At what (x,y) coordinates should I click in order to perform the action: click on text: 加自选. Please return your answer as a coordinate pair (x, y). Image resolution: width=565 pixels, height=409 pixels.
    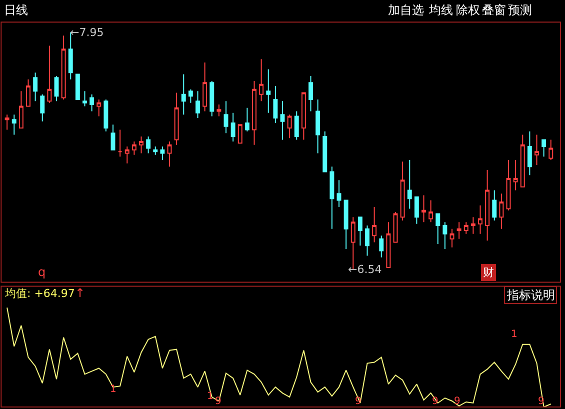
    Looking at the image, I should click on (406, 10).